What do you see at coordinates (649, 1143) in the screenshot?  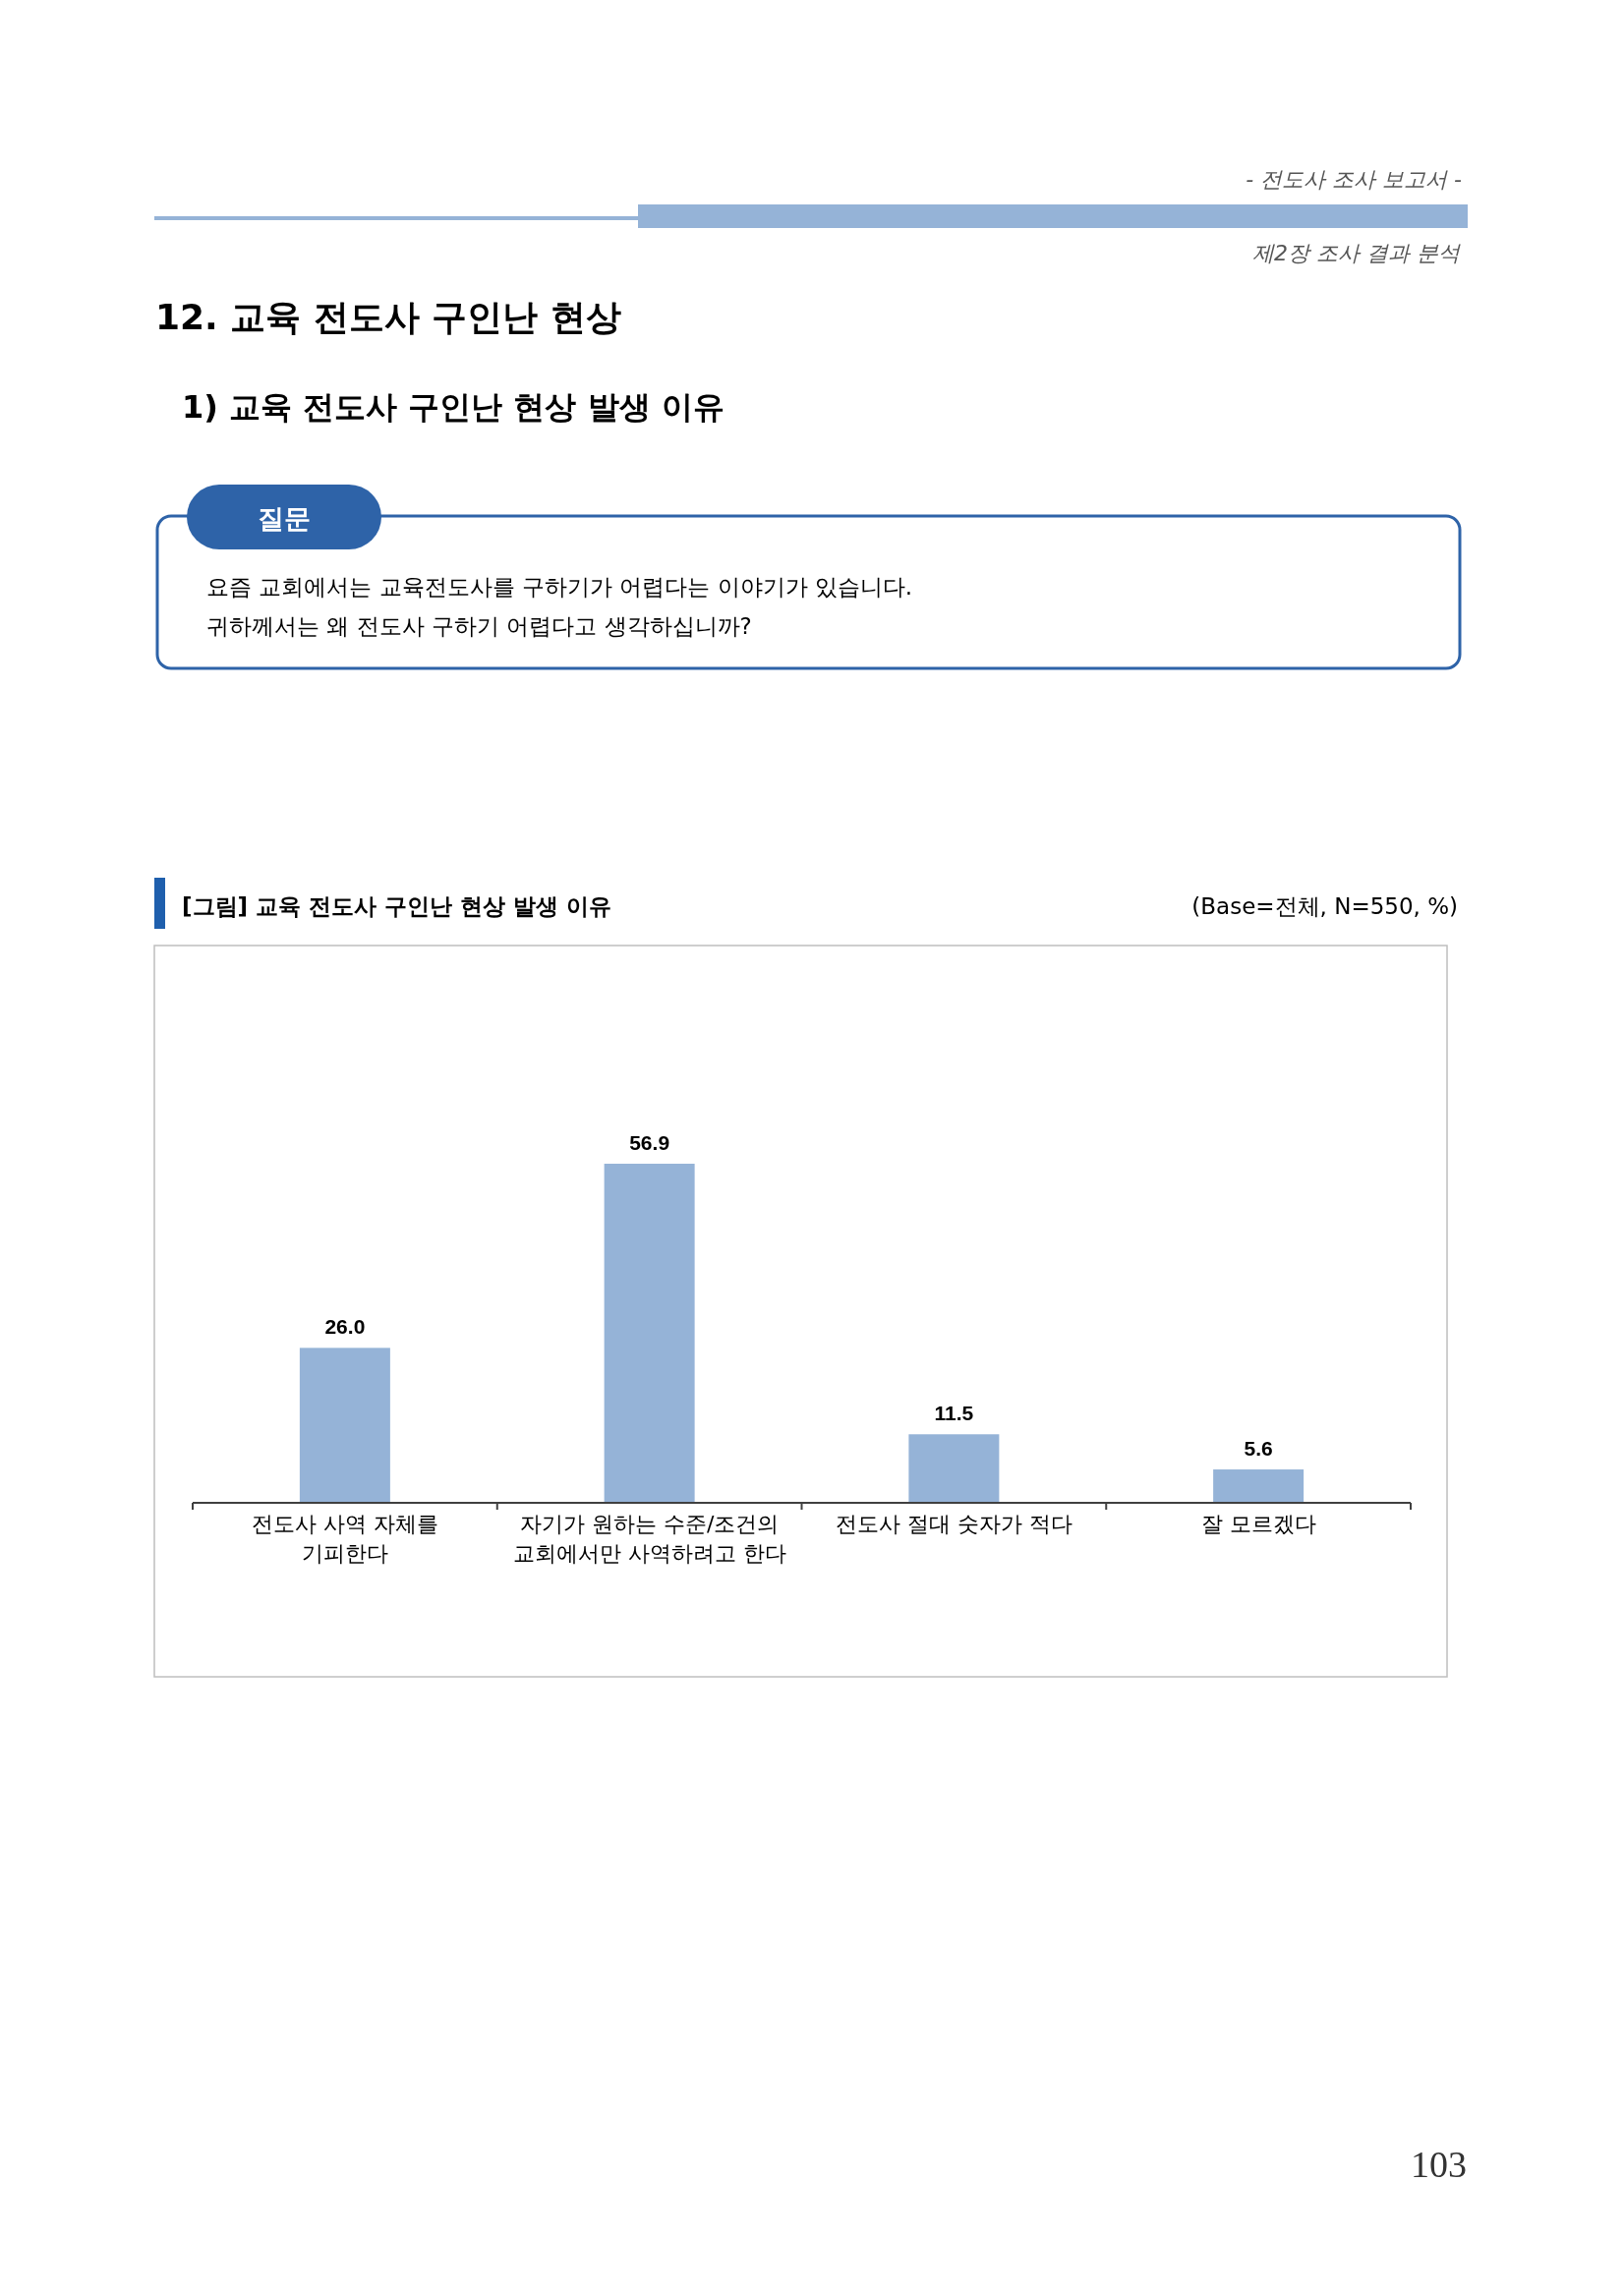 I see `data-label: 56.9` at bounding box center [649, 1143].